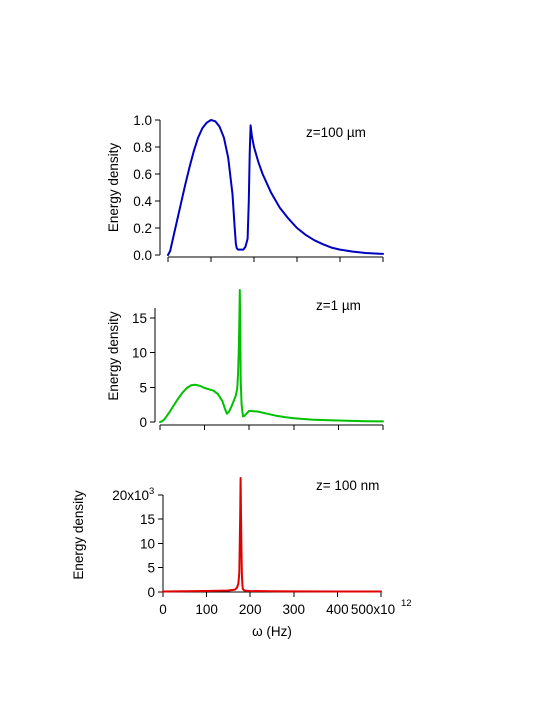 Image resolution: width=545 pixels, height=705 pixels. What do you see at coordinates (142, 147) in the screenshot?
I see `y-tick-label: 0.8` at bounding box center [142, 147].